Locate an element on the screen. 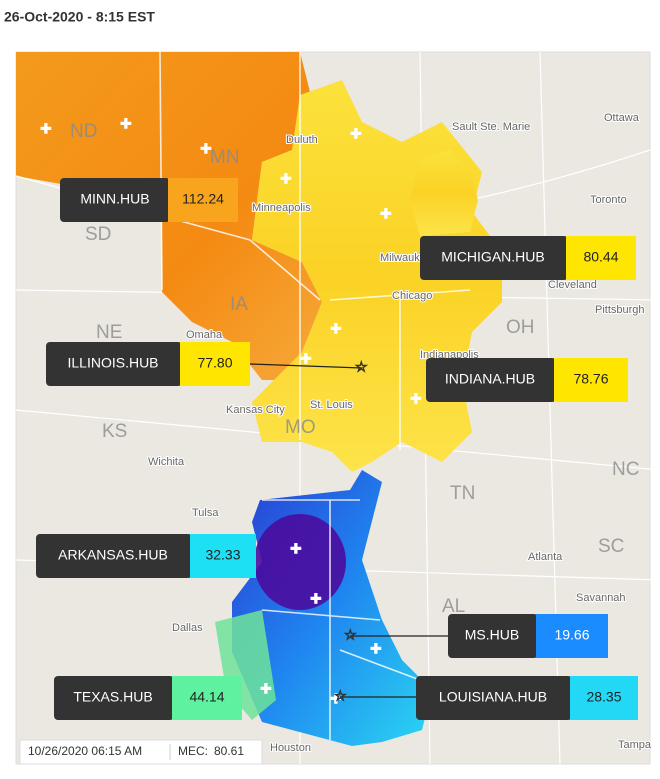 The image size is (660, 779). state-label: KS is located at coordinates (114, 431).